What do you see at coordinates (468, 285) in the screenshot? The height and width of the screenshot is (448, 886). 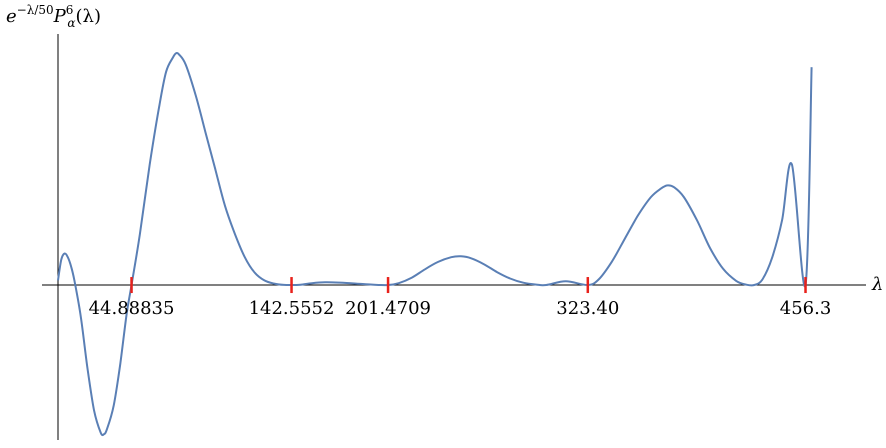 I see `markers` at bounding box center [468, 285].